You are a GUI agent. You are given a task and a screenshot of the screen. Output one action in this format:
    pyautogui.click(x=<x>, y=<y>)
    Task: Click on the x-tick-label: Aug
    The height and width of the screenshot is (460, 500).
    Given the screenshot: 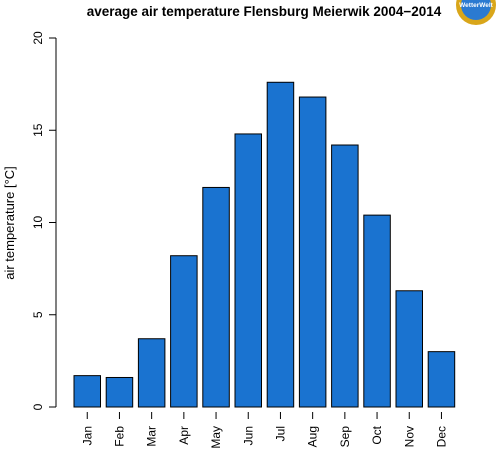 What is the action you would take?
    pyautogui.click(x=313, y=436)
    